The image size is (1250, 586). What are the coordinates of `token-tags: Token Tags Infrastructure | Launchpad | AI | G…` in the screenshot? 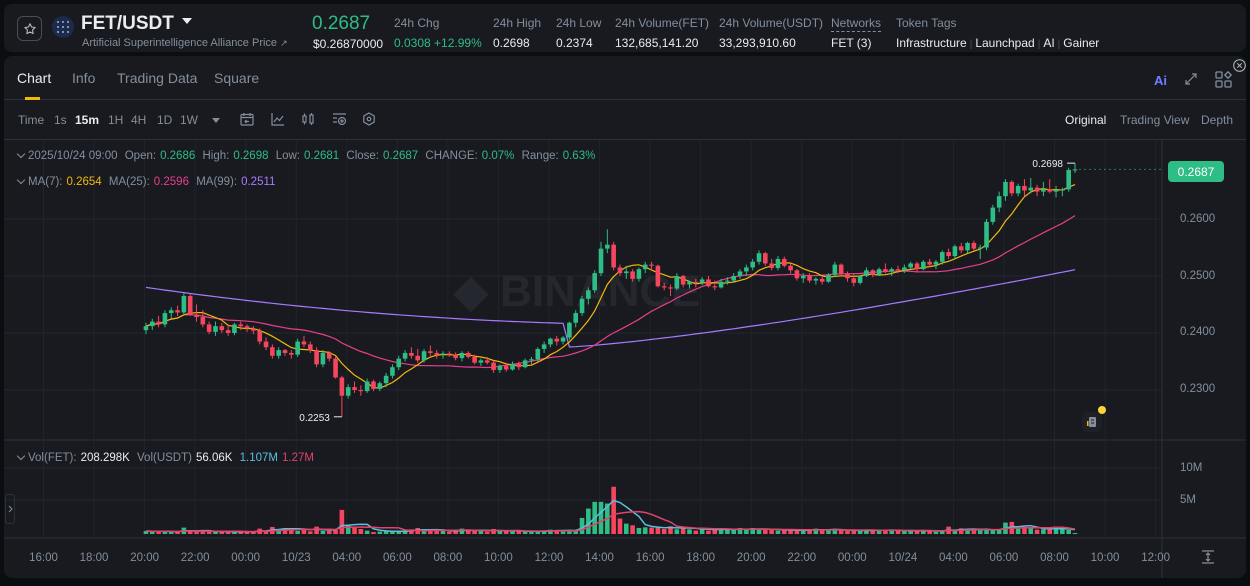 It's located at (998, 33).